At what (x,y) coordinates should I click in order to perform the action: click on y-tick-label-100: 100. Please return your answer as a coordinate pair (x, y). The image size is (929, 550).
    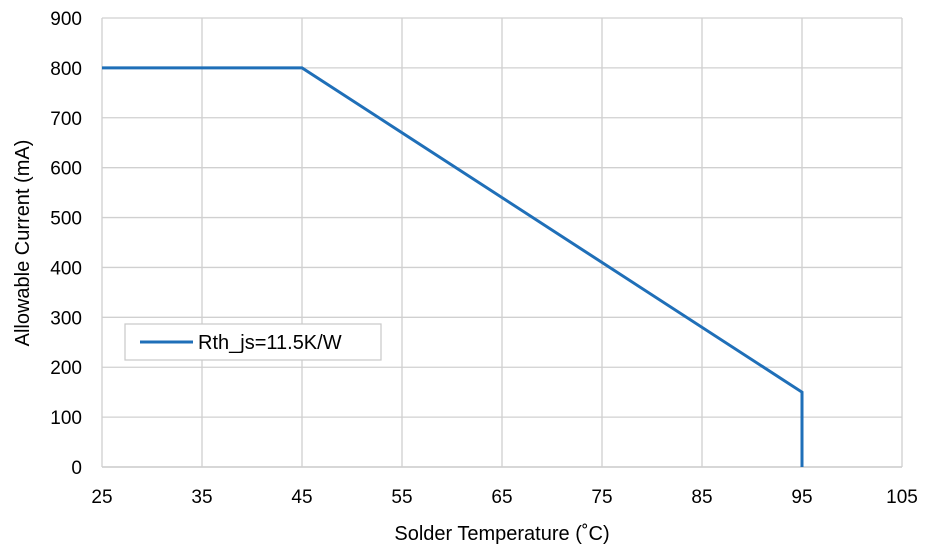
    Looking at the image, I should click on (66, 418).